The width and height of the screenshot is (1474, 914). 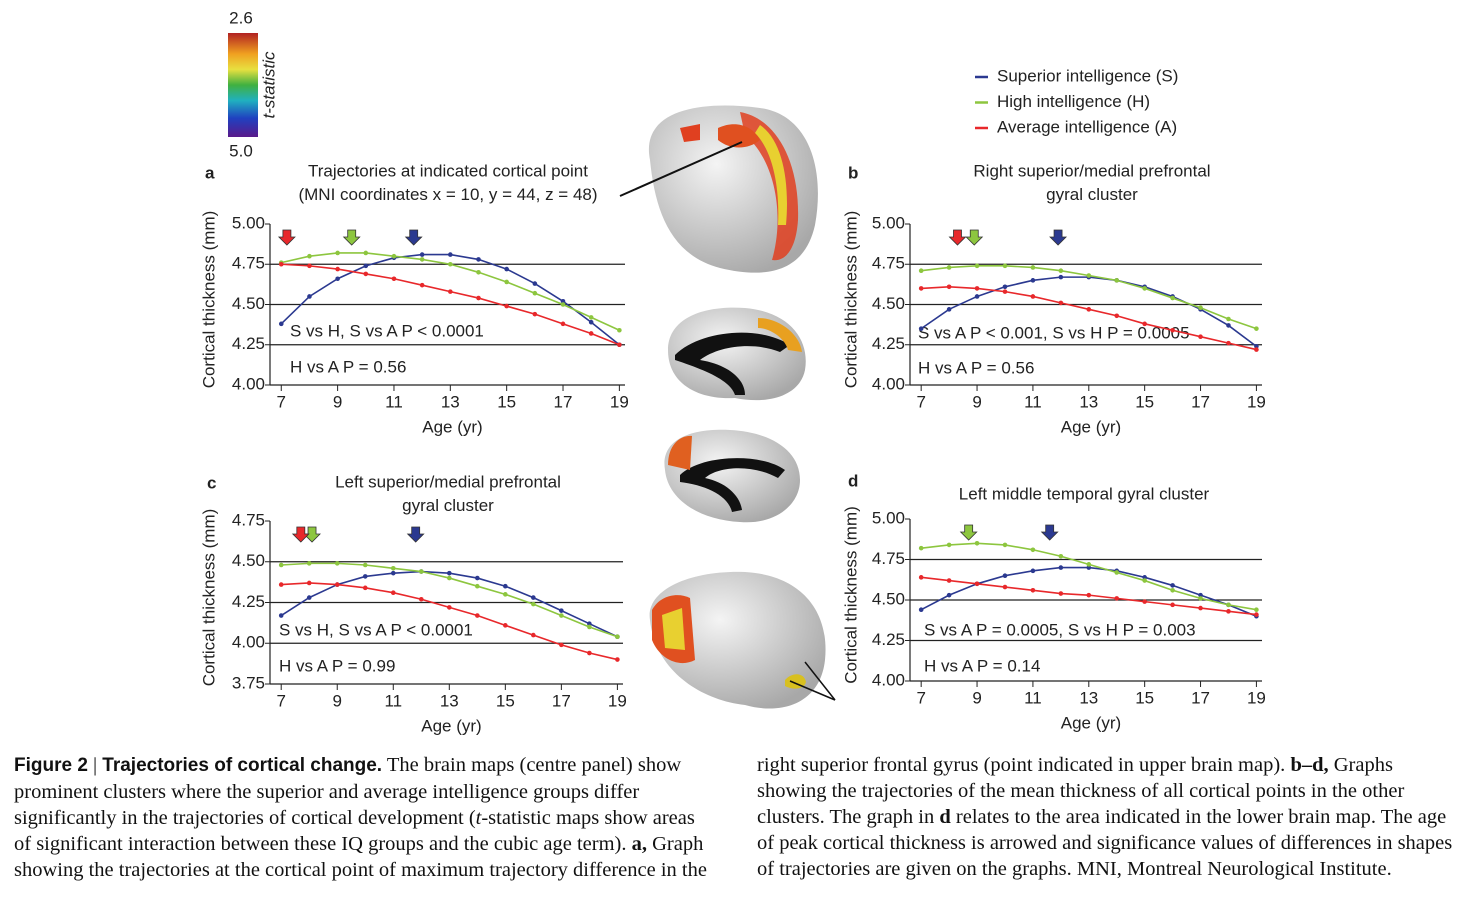 I want to click on annotation: S vs A P < 0.001, S vs H P = 0.0005, so click(x=1054, y=332).